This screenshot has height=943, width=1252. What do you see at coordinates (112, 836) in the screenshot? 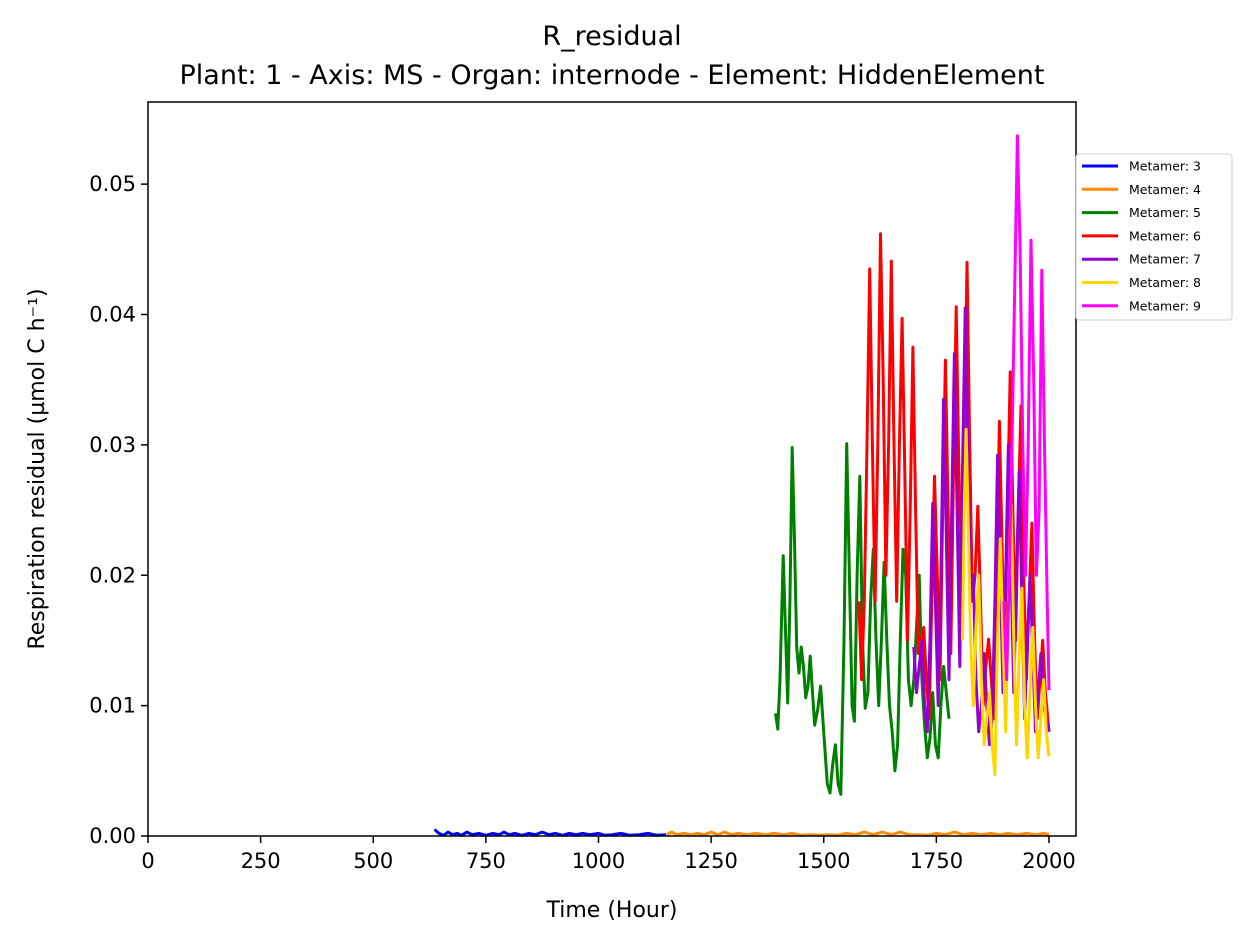
I see `y-tick-label: 0.00` at bounding box center [112, 836].